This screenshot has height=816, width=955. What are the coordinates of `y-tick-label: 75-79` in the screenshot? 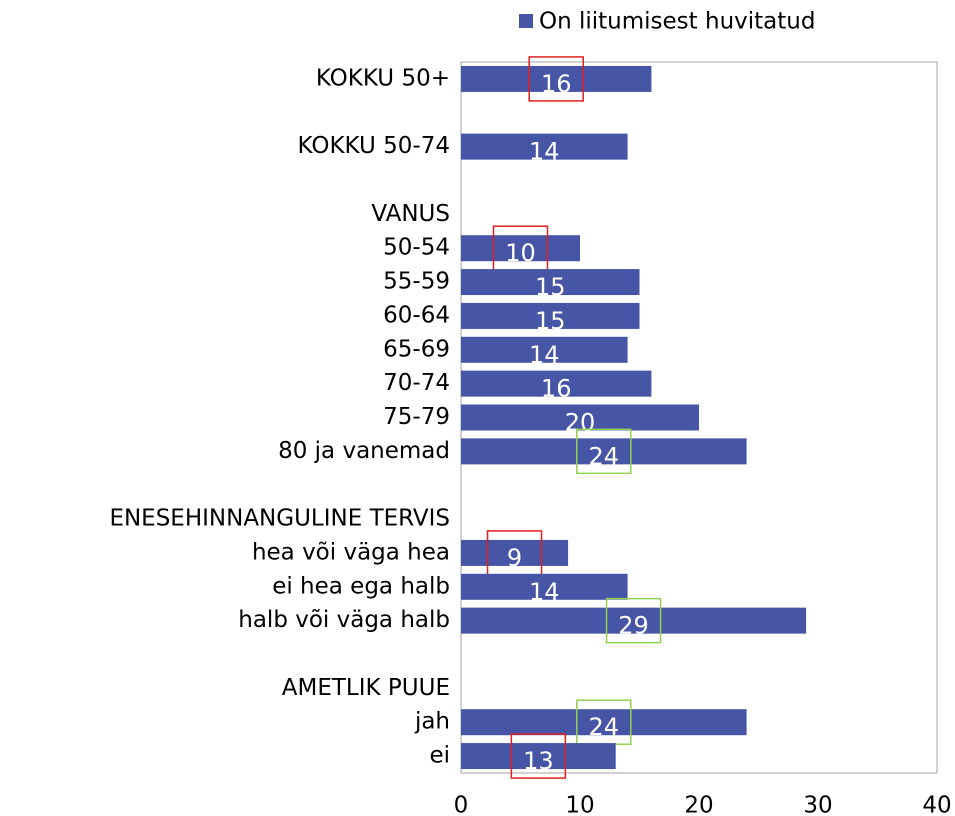 It's located at (416, 417).